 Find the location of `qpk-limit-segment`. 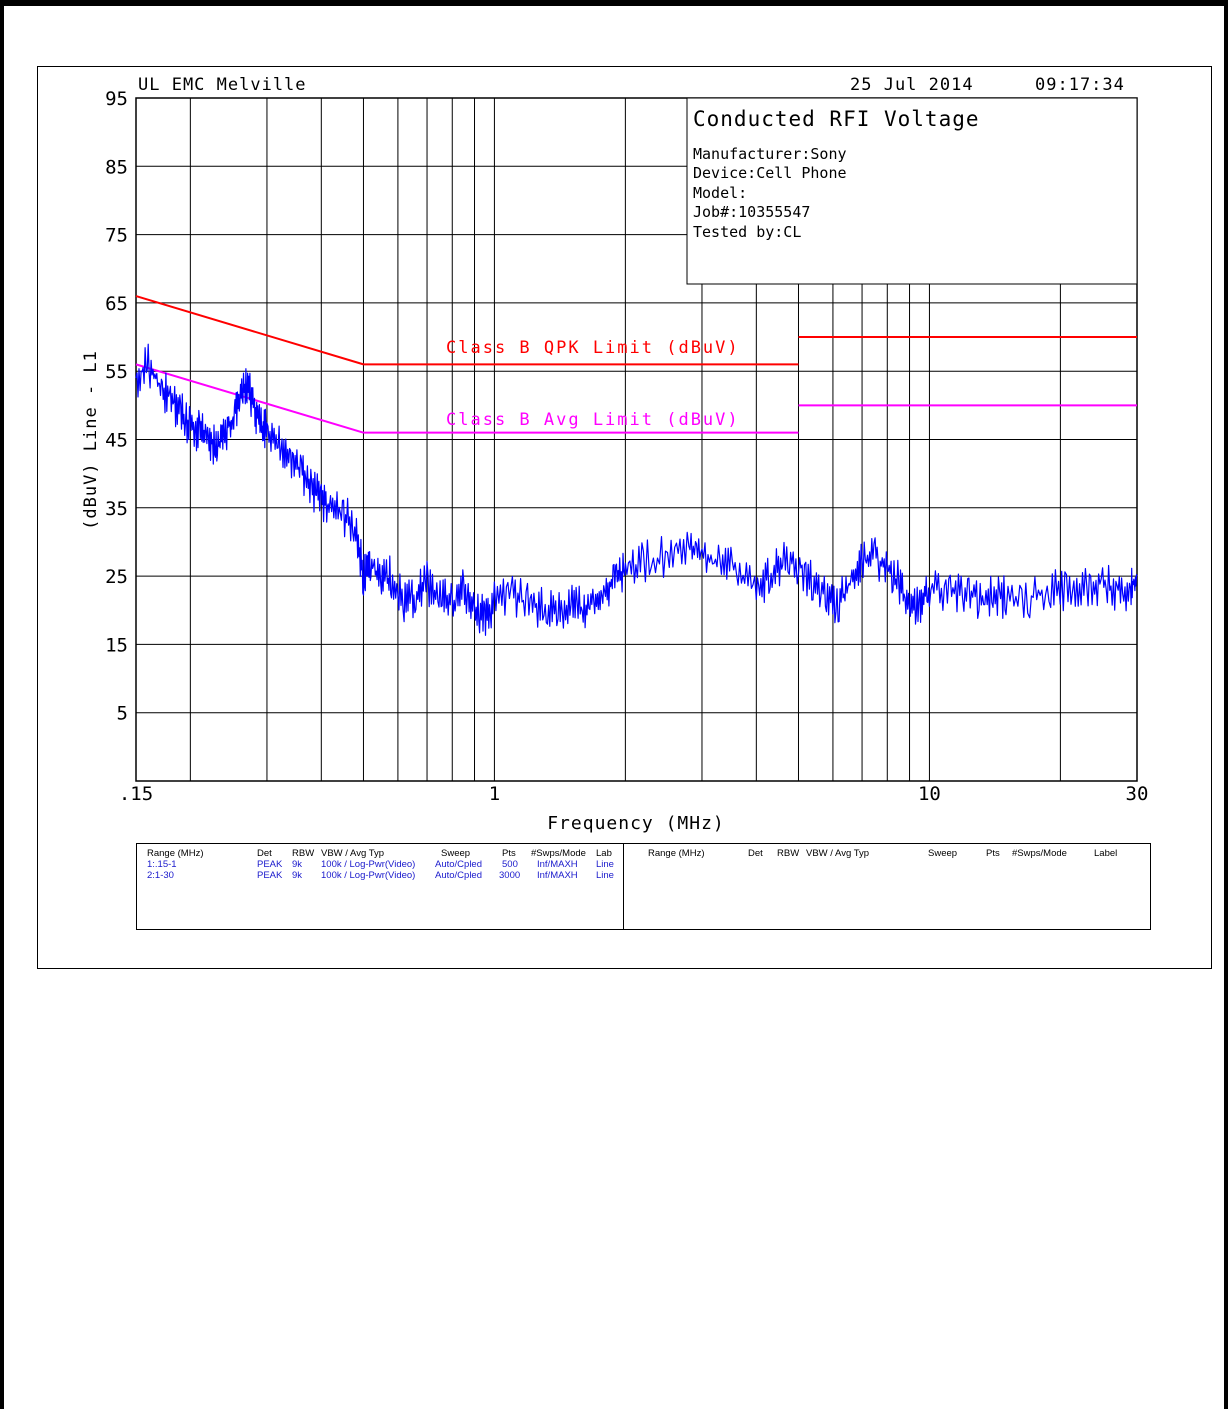

qpk-limit-segment is located at coordinates (249, 330).